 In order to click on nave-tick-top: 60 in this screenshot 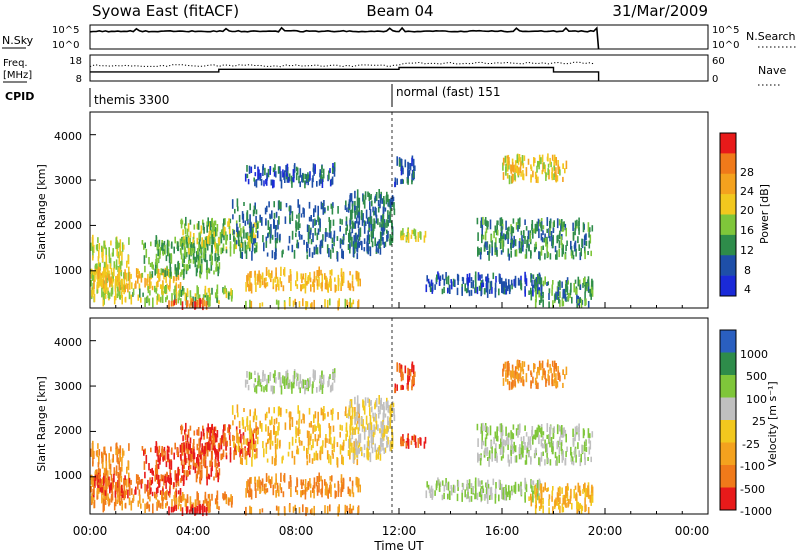, I will do `click(718, 61)`.